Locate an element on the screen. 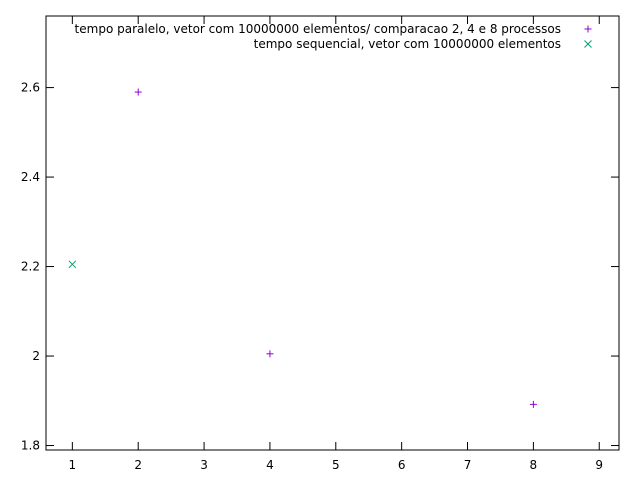  y-tick-label: 1.8 is located at coordinates (30, 446).